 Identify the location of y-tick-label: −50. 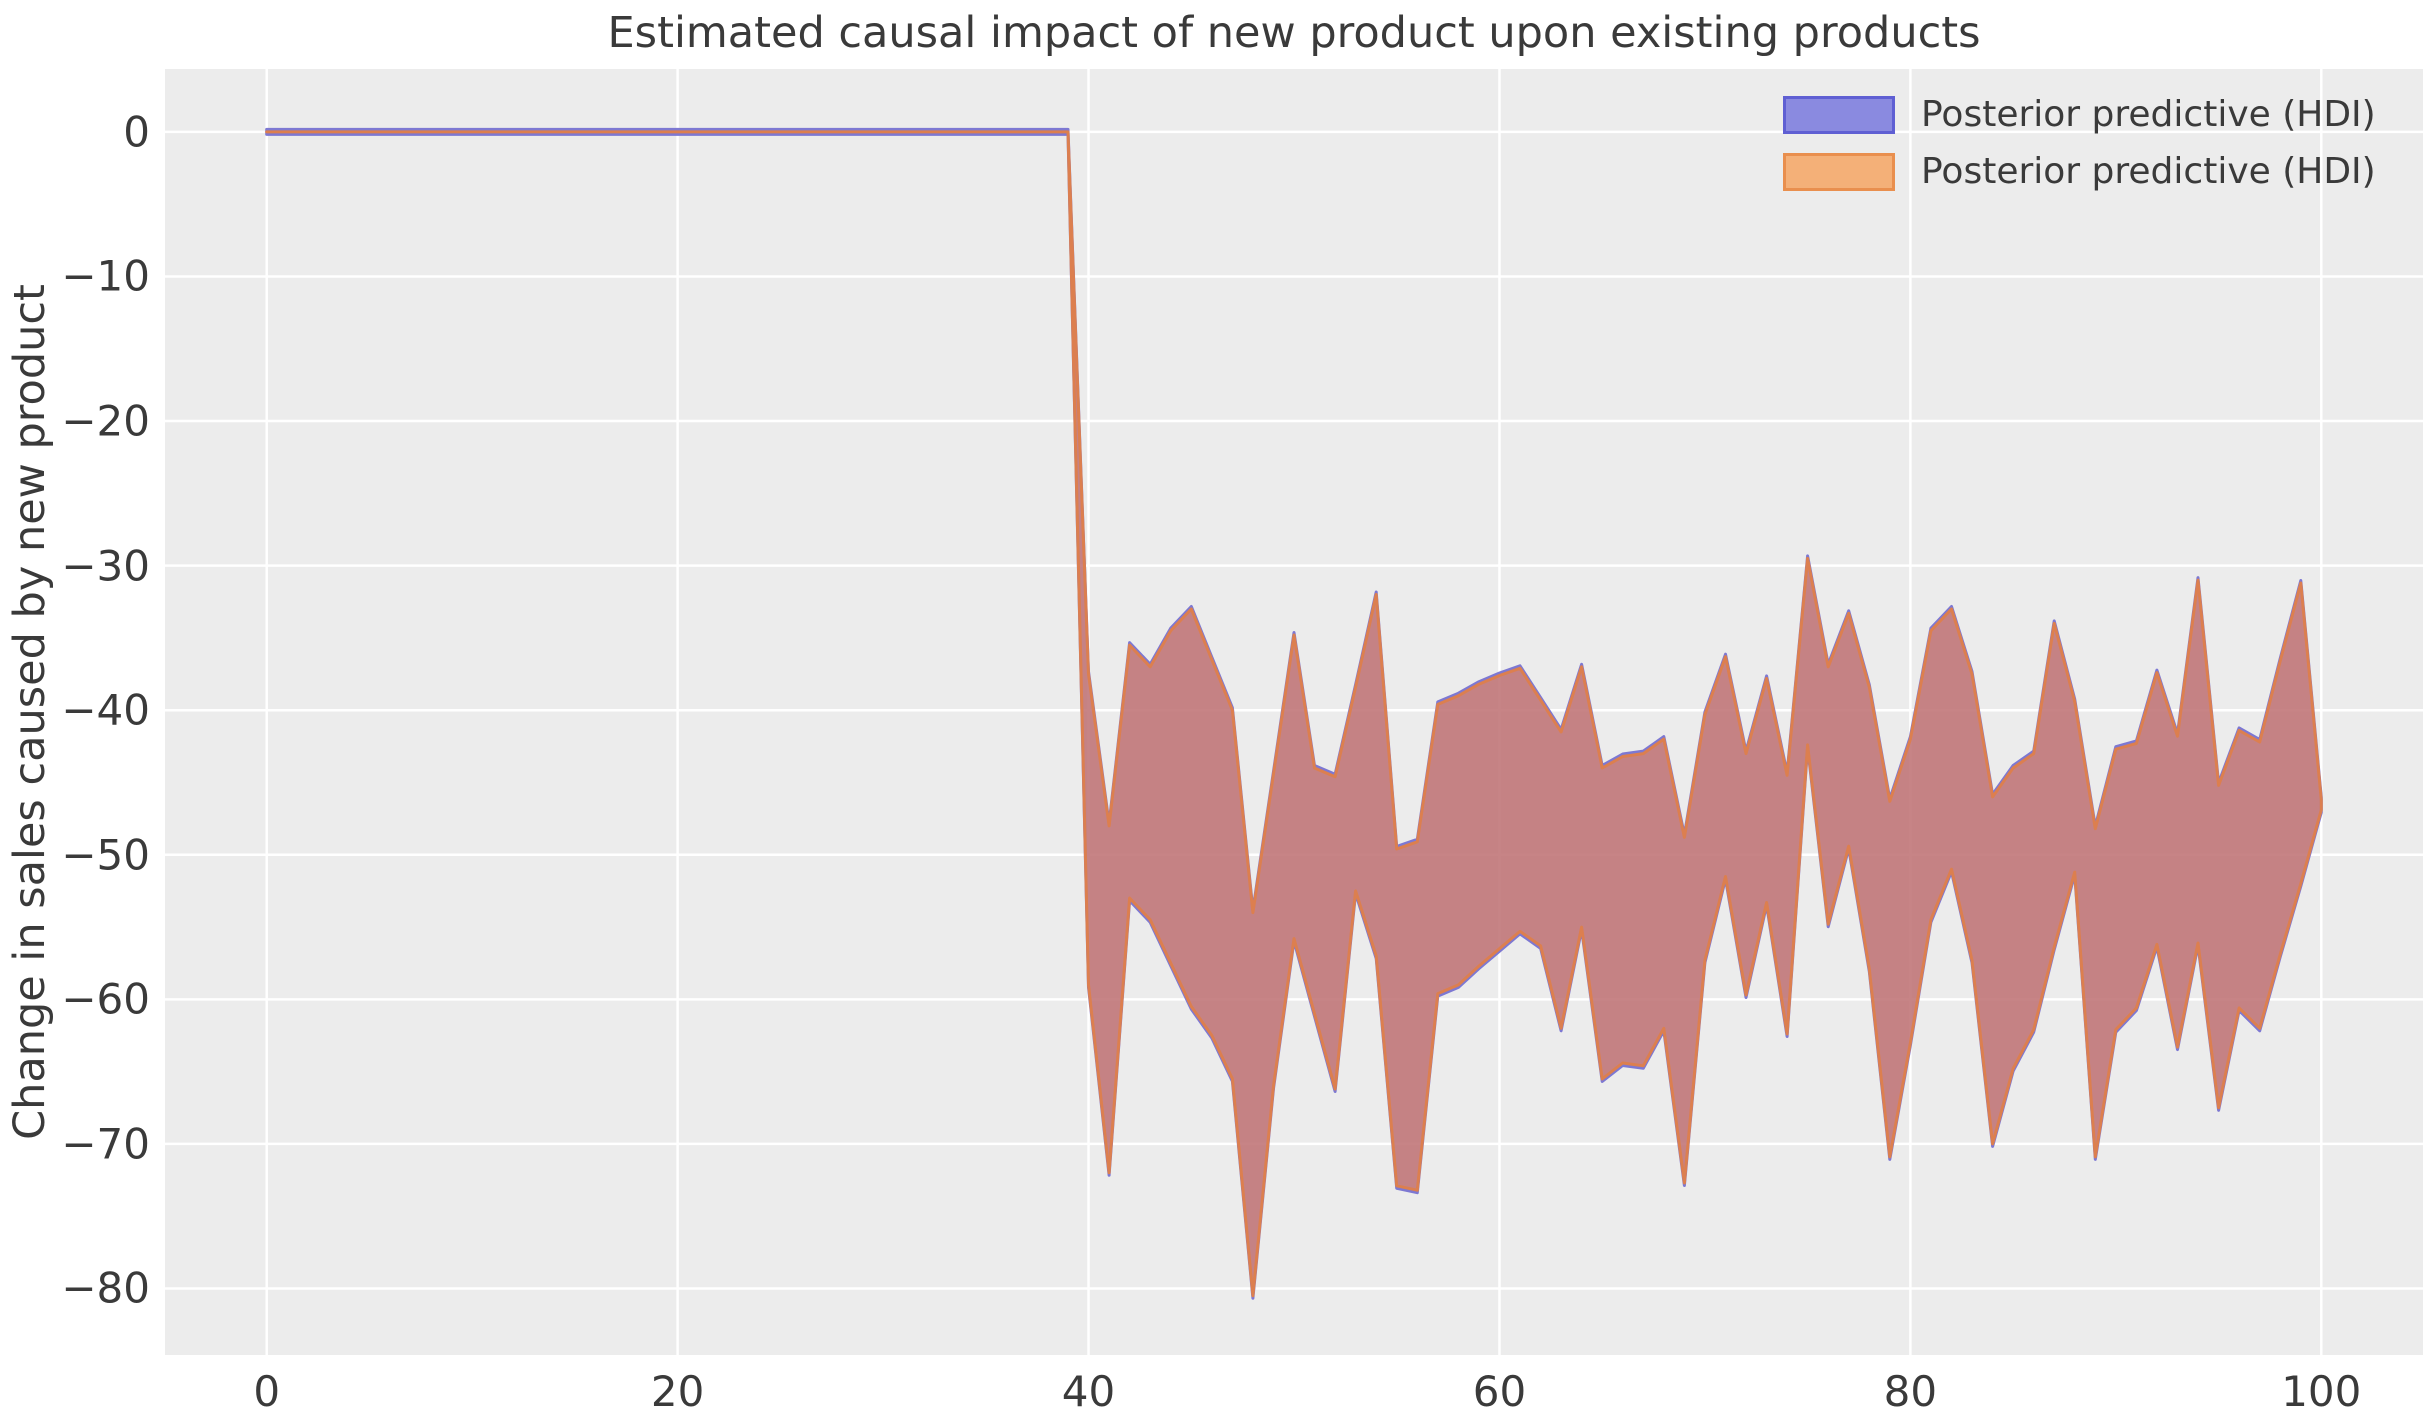
(105, 855).